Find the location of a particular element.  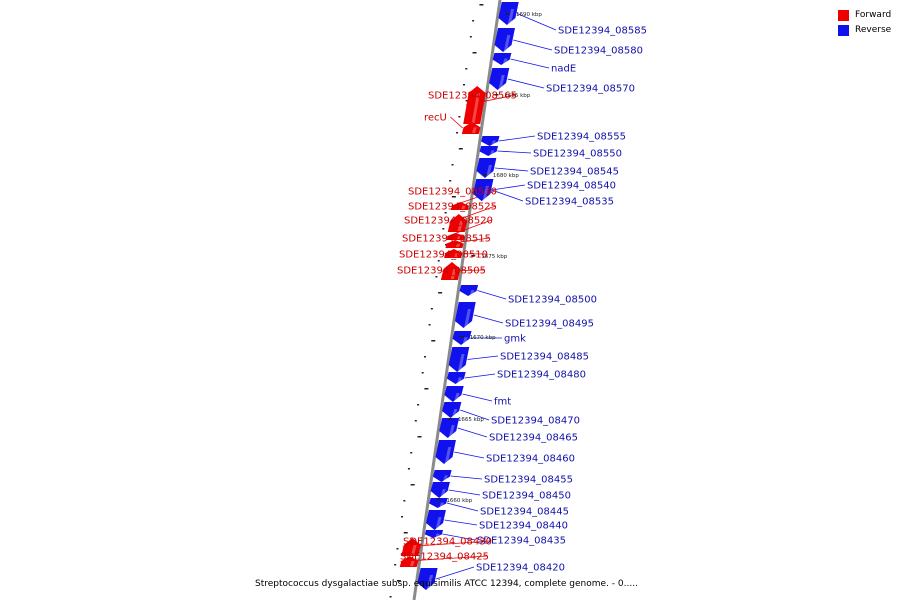

gene-label: SDE12394_08565 is located at coordinates (472, 96).